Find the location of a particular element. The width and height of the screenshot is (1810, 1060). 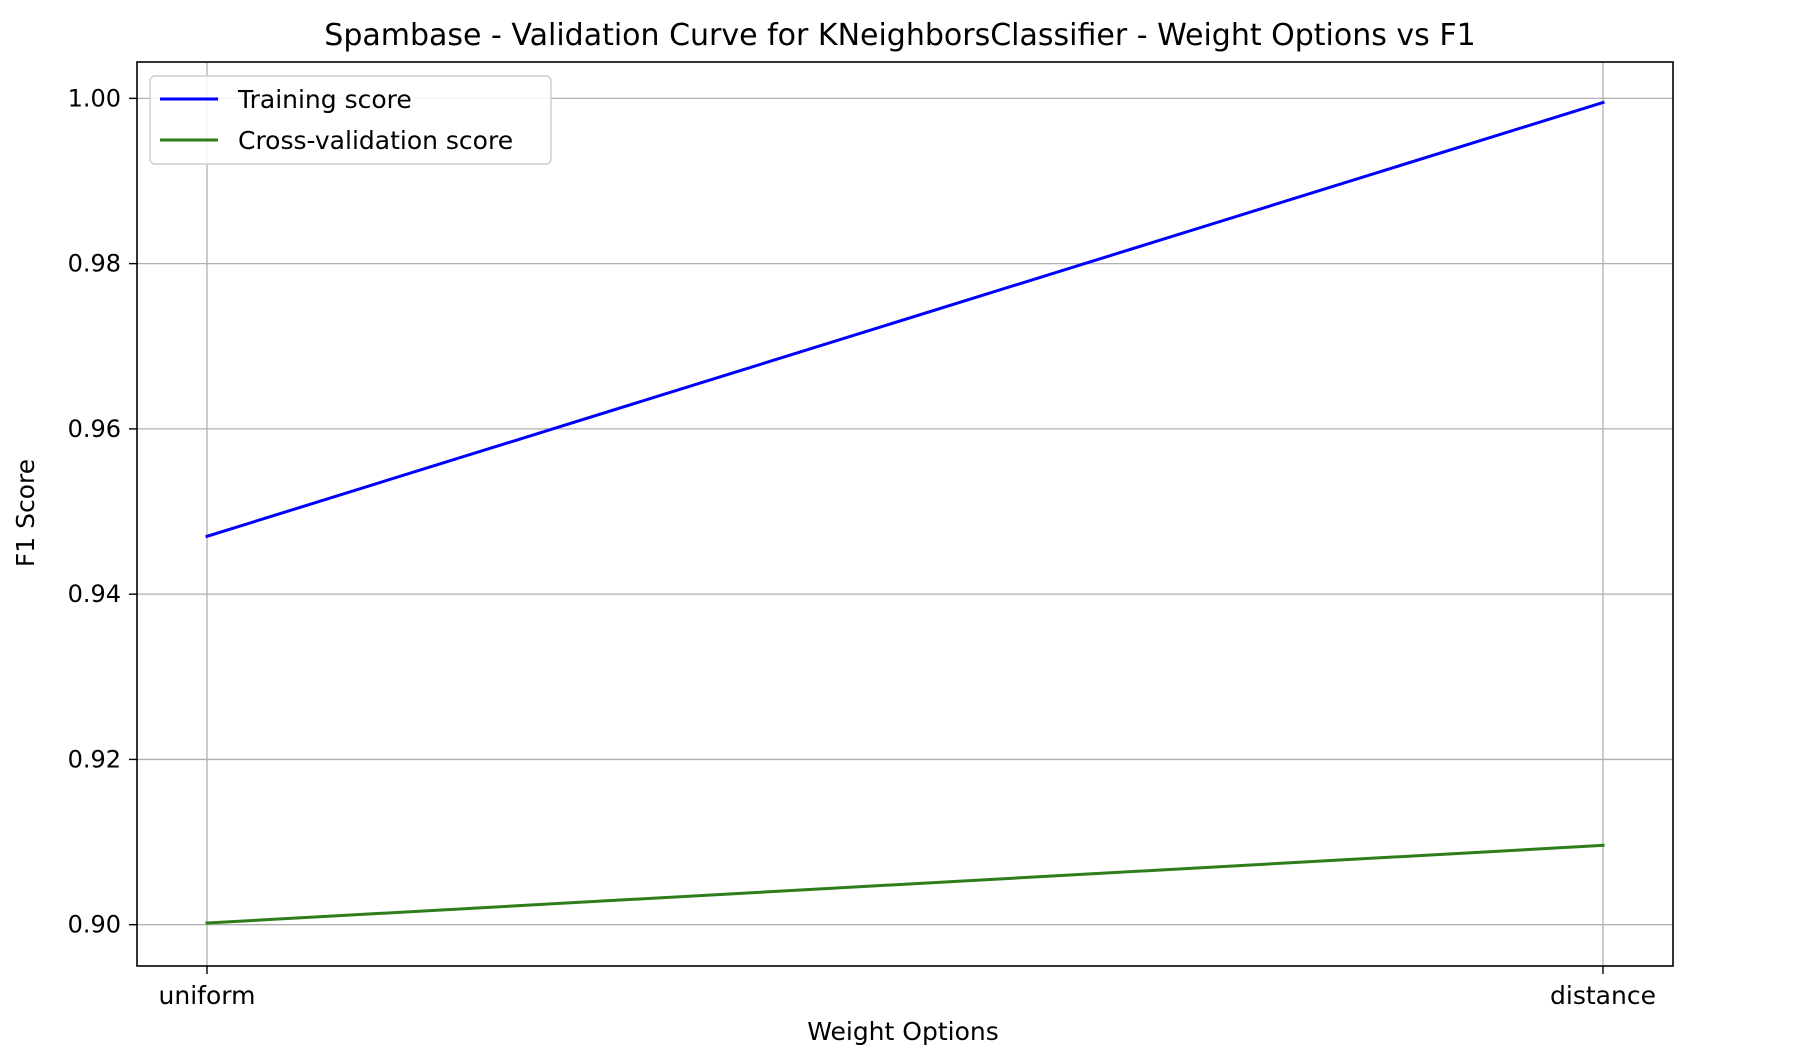

legend-box is located at coordinates (350, 120).